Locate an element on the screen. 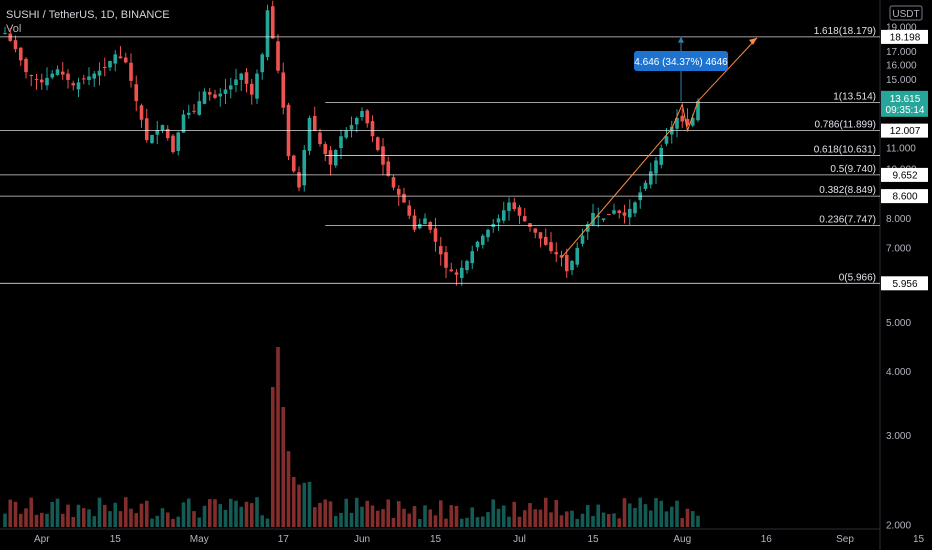  currency-badge is located at coordinates (906, 13).